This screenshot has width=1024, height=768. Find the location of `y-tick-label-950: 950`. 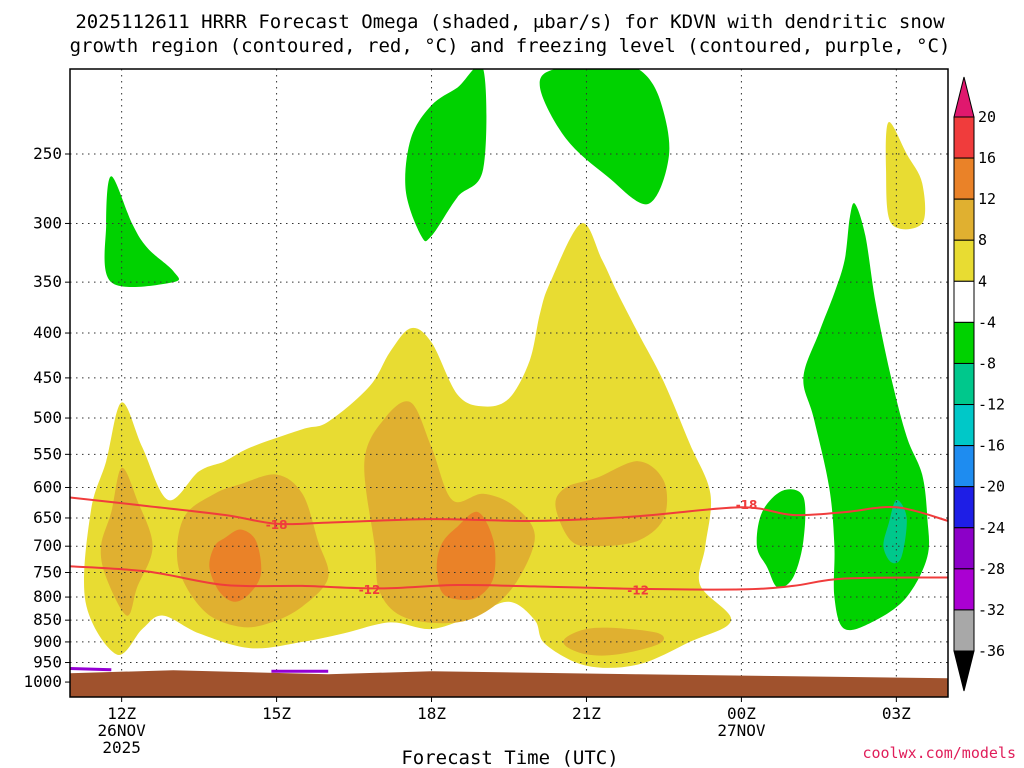

y-tick-label-950: 950 is located at coordinates (47, 662).